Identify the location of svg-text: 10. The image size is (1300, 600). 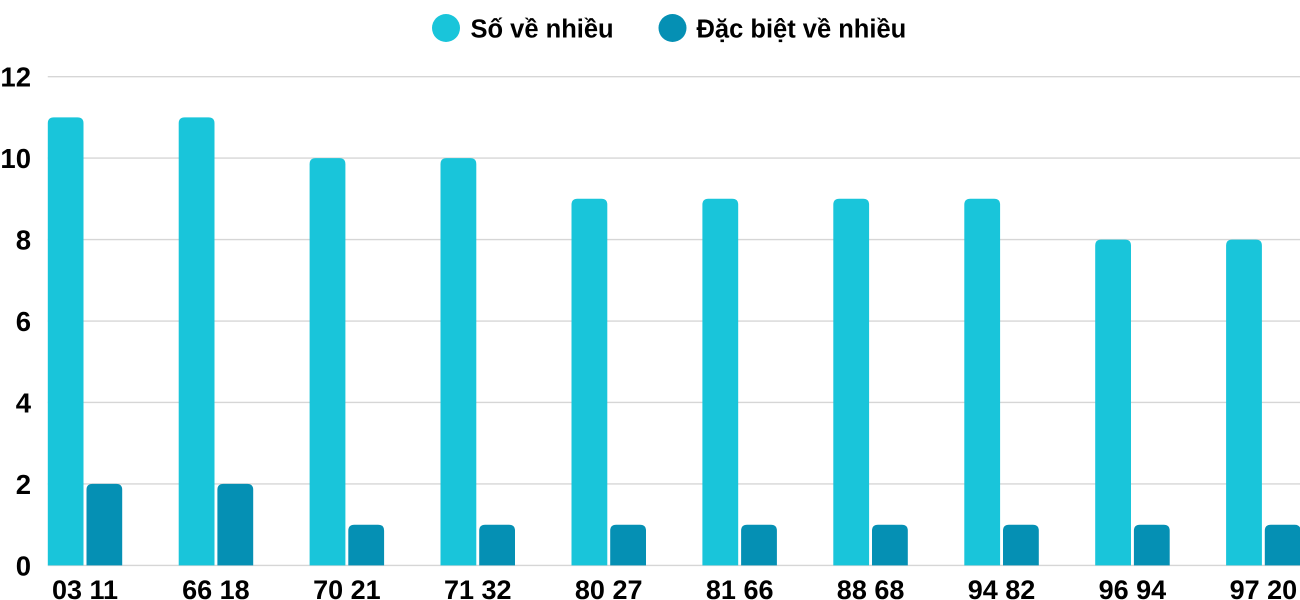
(15, 158).